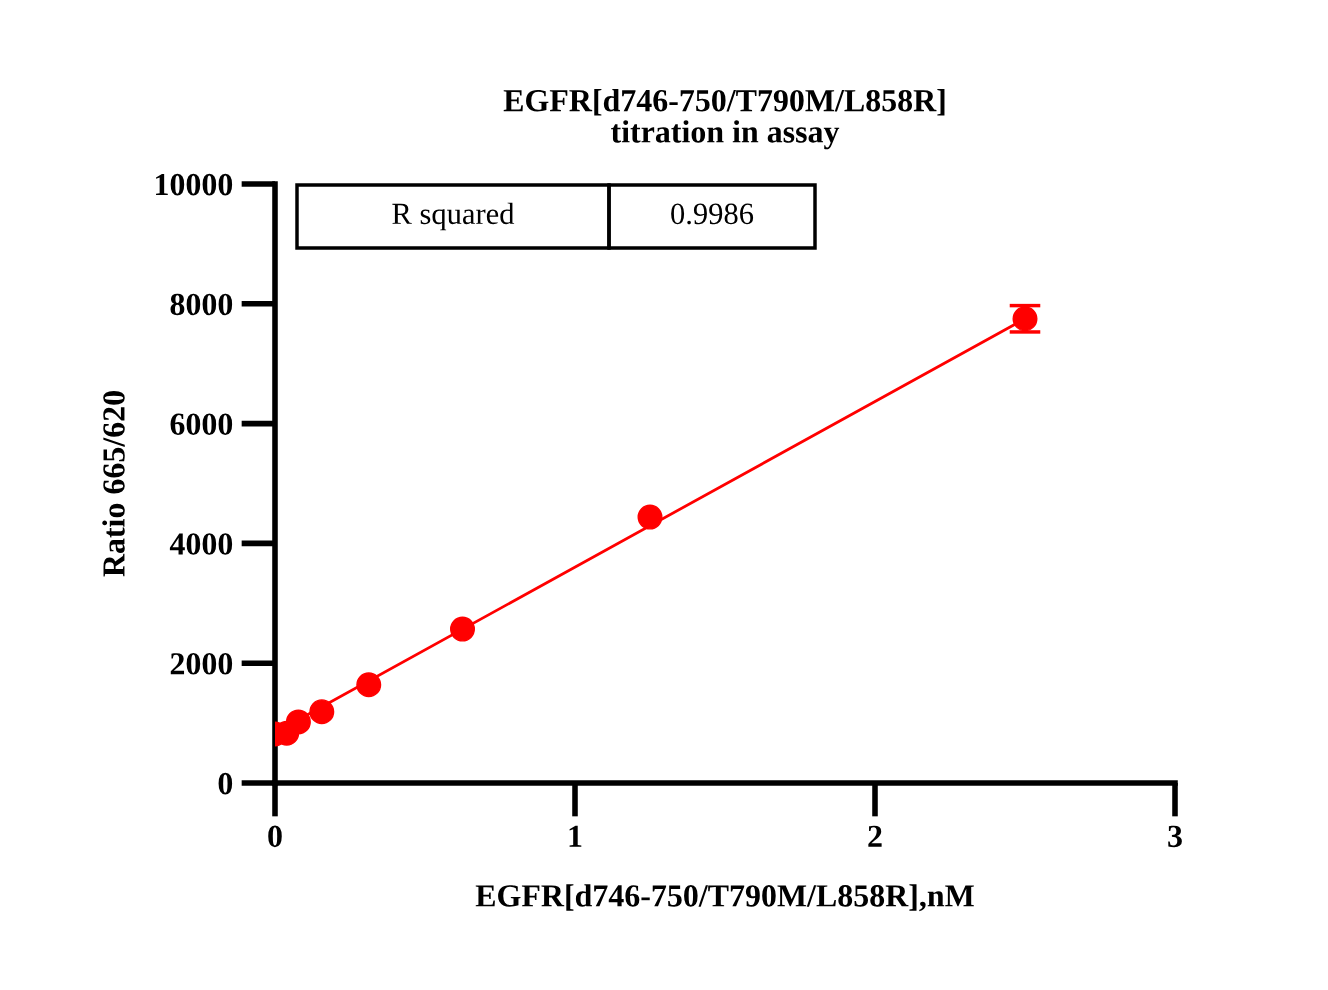 The height and width of the screenshot is (990, 1328). I want to click on y-tick-label: 0, so click(225, 783).